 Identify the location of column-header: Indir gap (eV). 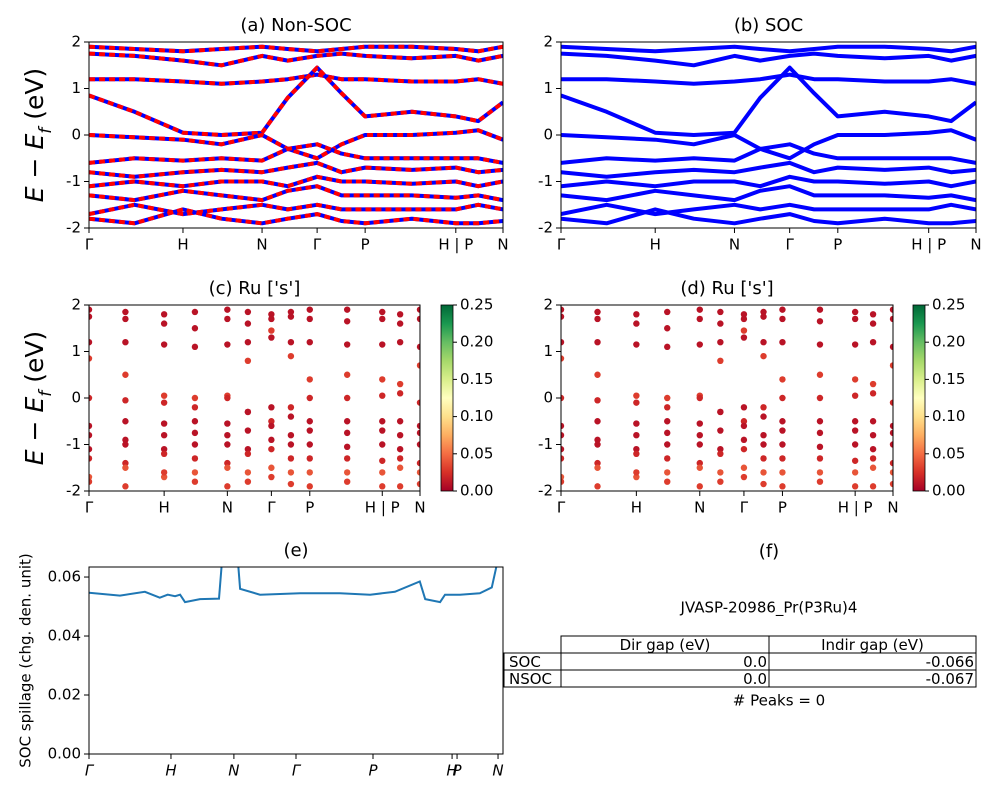
(872, 645).